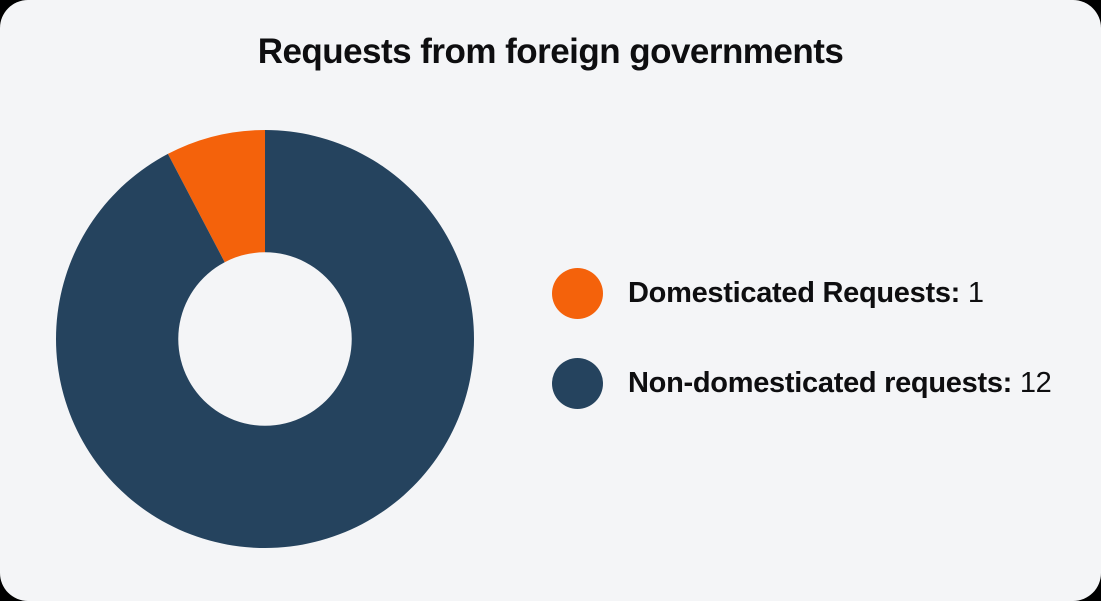 This screenshot has width=1101, height=601. What do you see at coordinates (794, 293) in the screenshot?
I see `legend-label: Domesticated Requests:` at bounding box center [794, 293].